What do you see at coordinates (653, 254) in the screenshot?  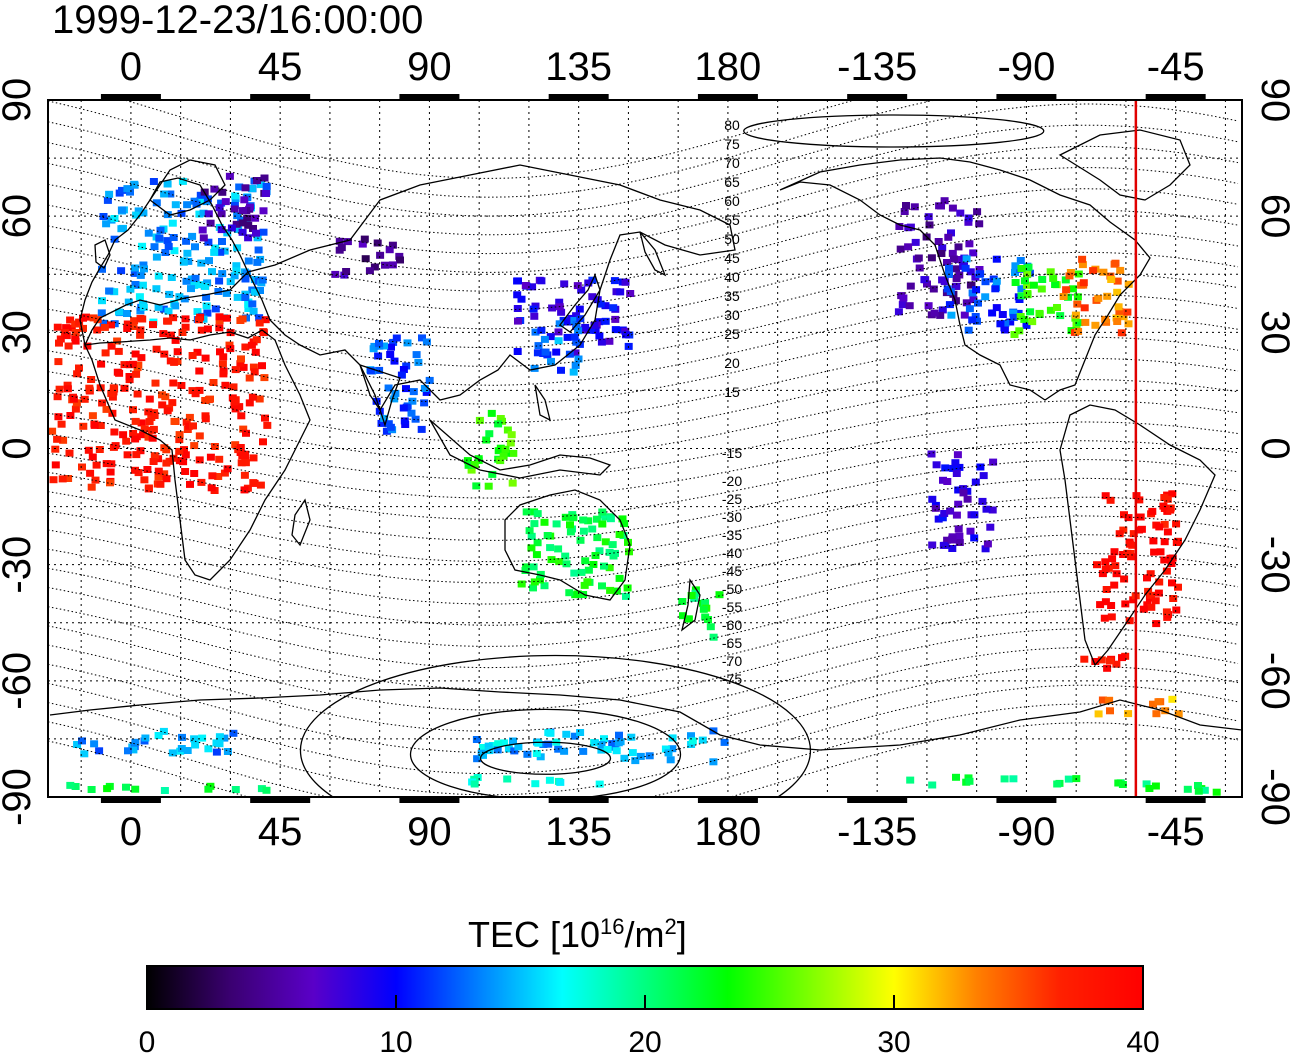 I see `coast-kamchatka` at bounding box center [653, 254].